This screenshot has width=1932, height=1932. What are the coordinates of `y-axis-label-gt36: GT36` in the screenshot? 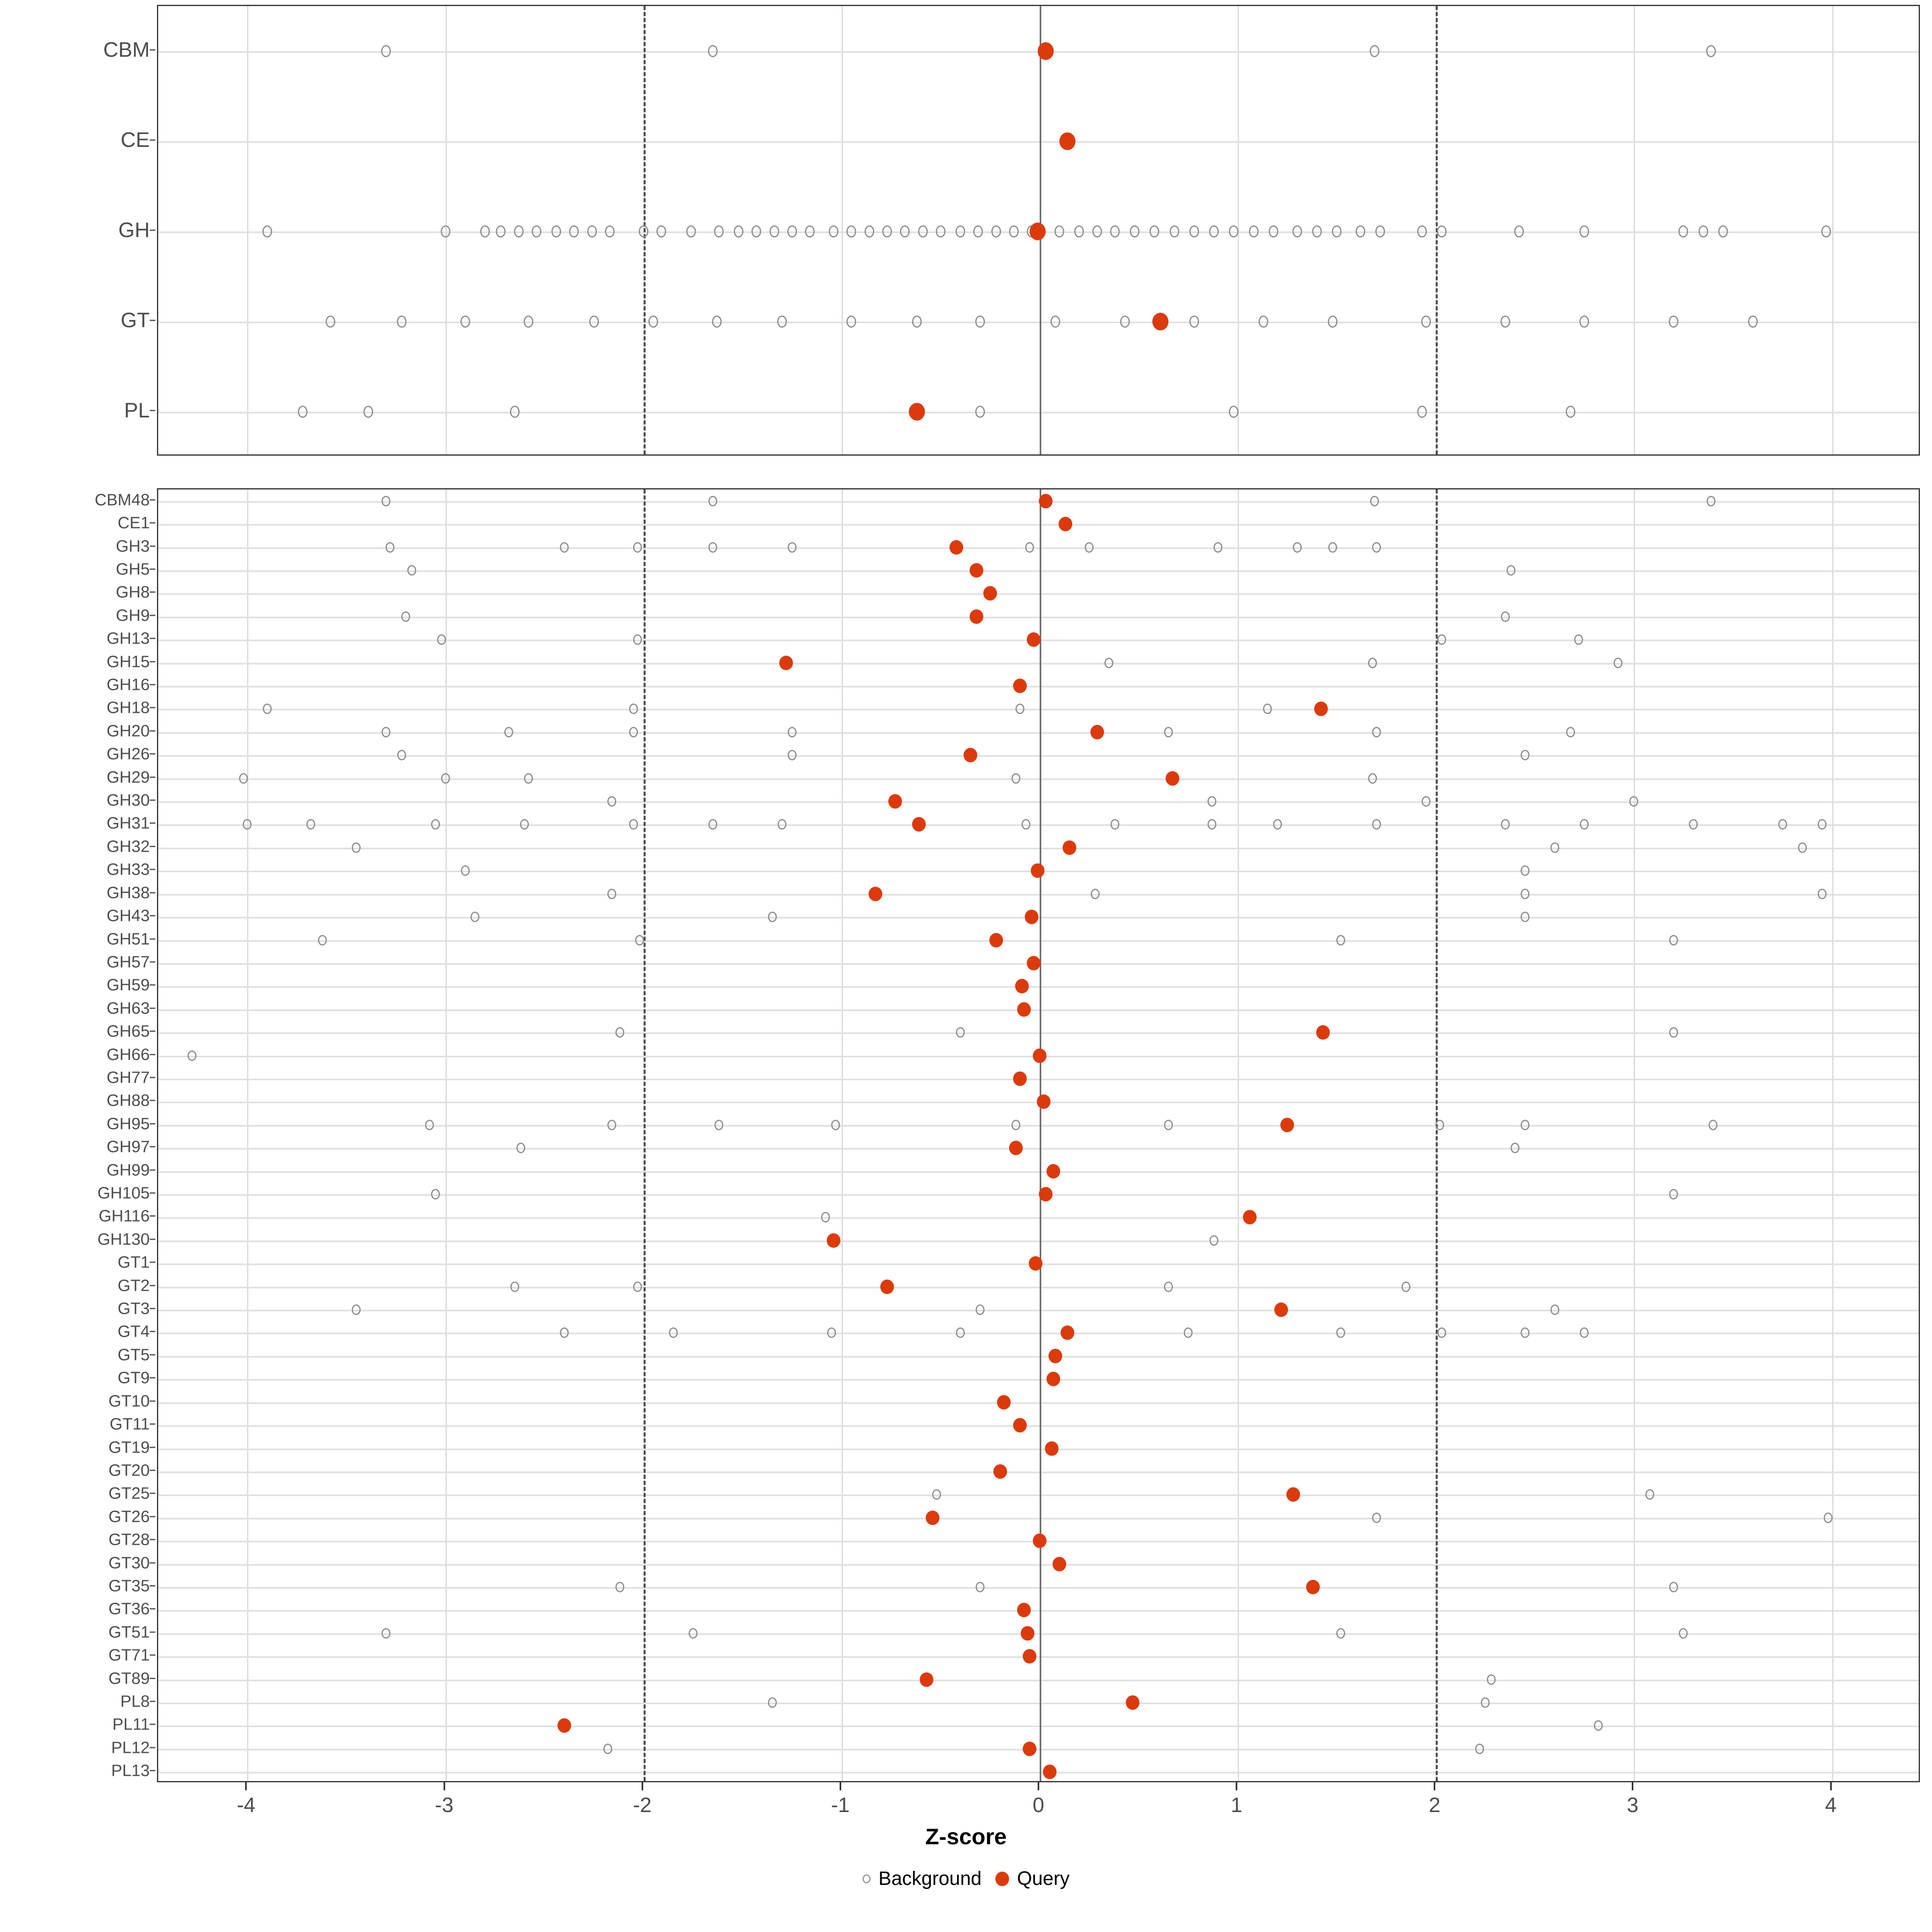 It's located at (129, 1608).